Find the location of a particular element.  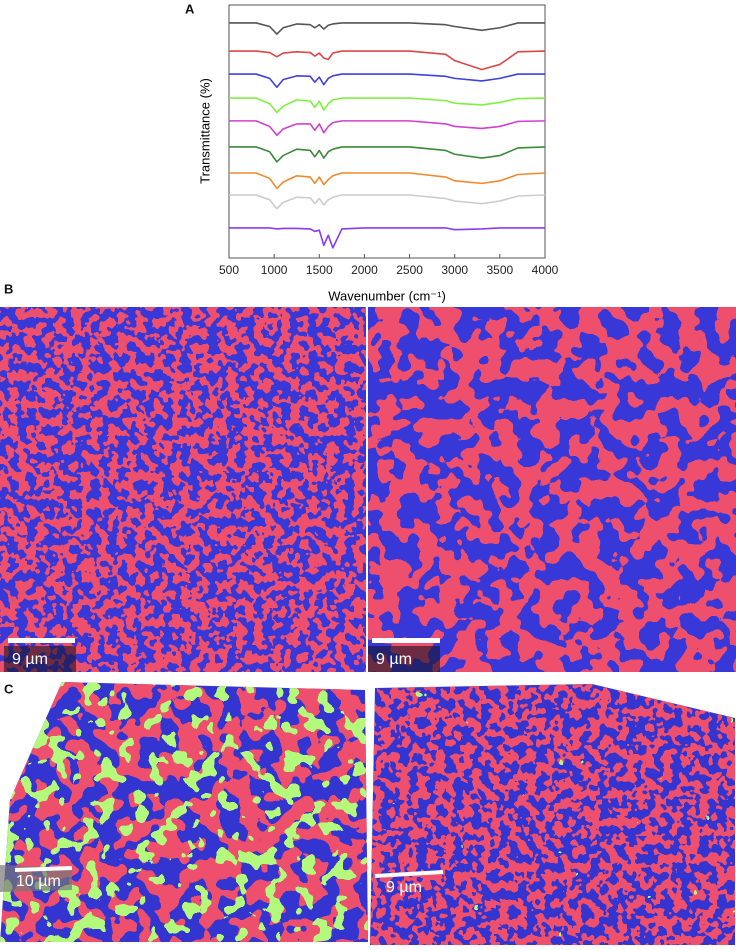

x-tick-label: 3500 is located at coordinates (500, 270).